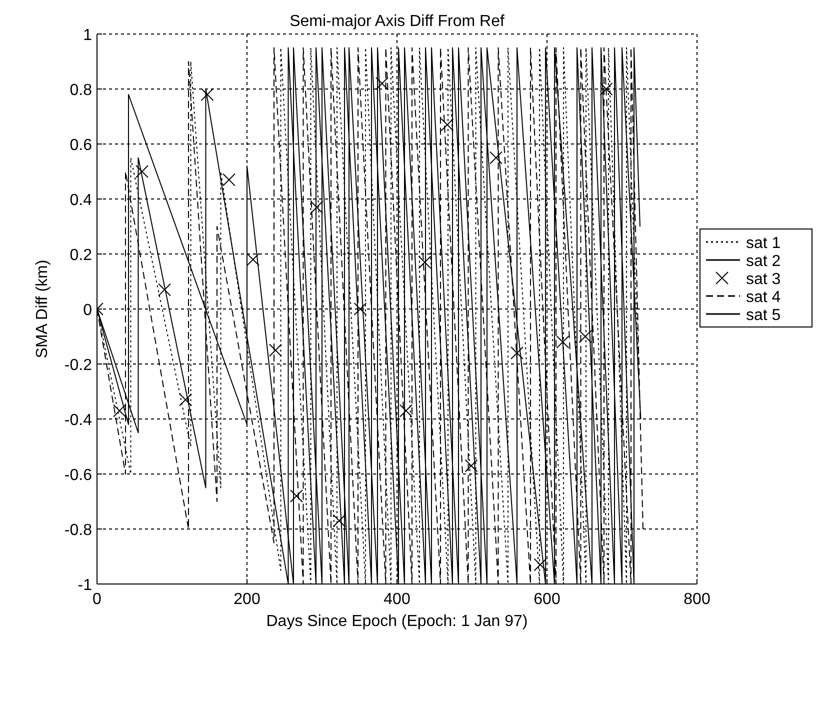 This screenshot has width=819, height=705. Describe the element at coordinates (397, 621) in the screenshot. I see `x-axis-title: Days Since Epoch (Epoch: 1 Jan 97)` at that location.